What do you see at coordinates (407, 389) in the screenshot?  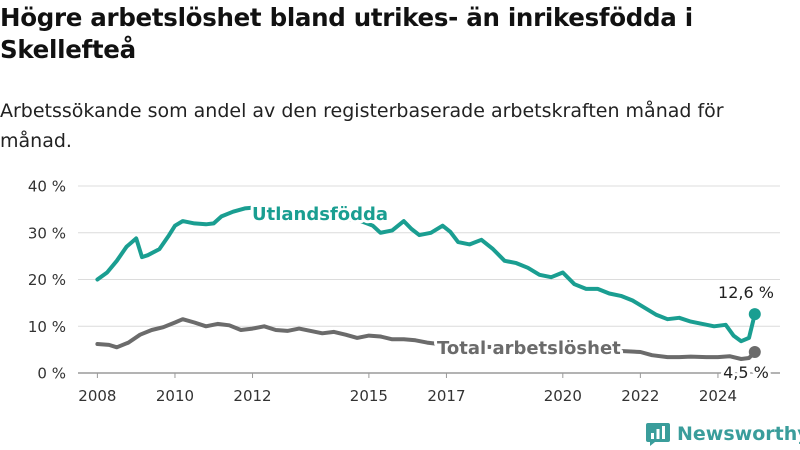 I see `x-axis-ticks: 2008 2010 2012 2015 2017 2020 2022 2024` at bounding box center [407, 389].